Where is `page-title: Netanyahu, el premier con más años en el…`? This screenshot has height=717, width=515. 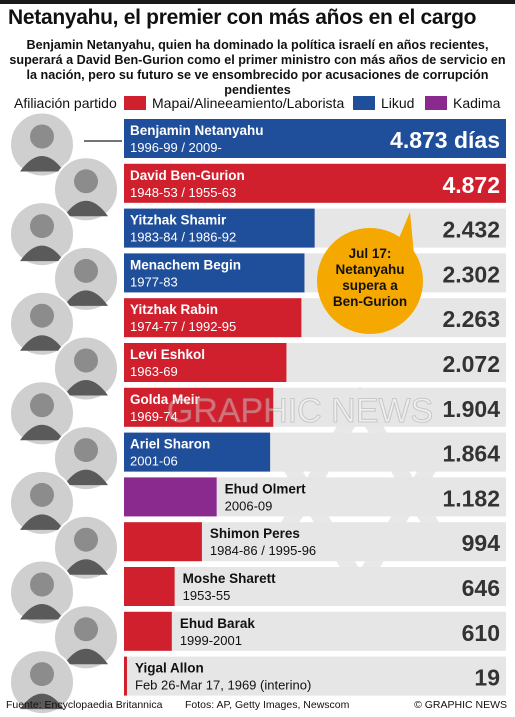 page-title: Netanyahu, el premier con más años en el… is located at coordinates (242, 17).